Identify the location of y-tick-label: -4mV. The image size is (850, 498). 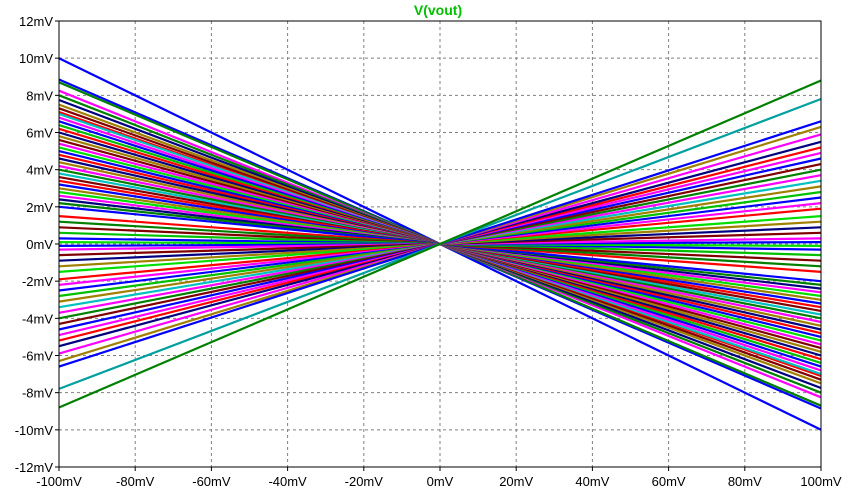
(37, 318).